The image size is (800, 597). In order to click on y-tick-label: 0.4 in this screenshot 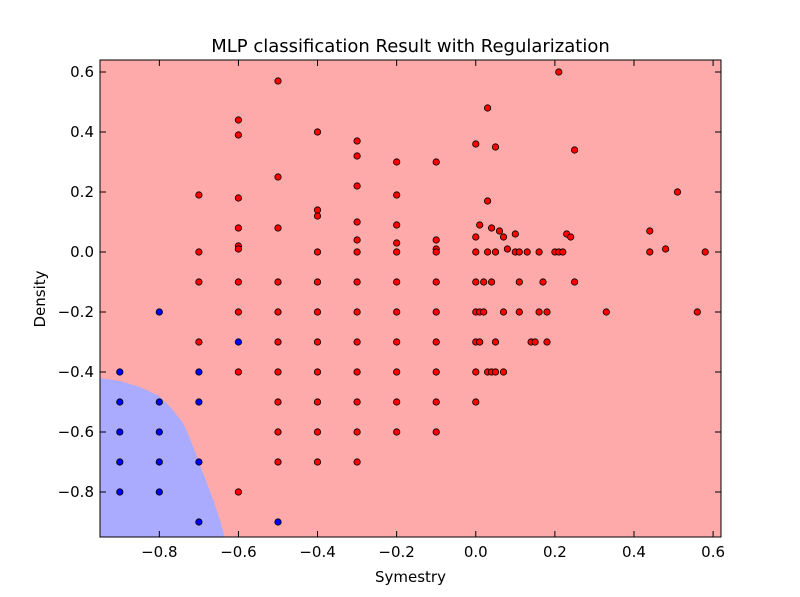, I will do `click(82, 132)`.